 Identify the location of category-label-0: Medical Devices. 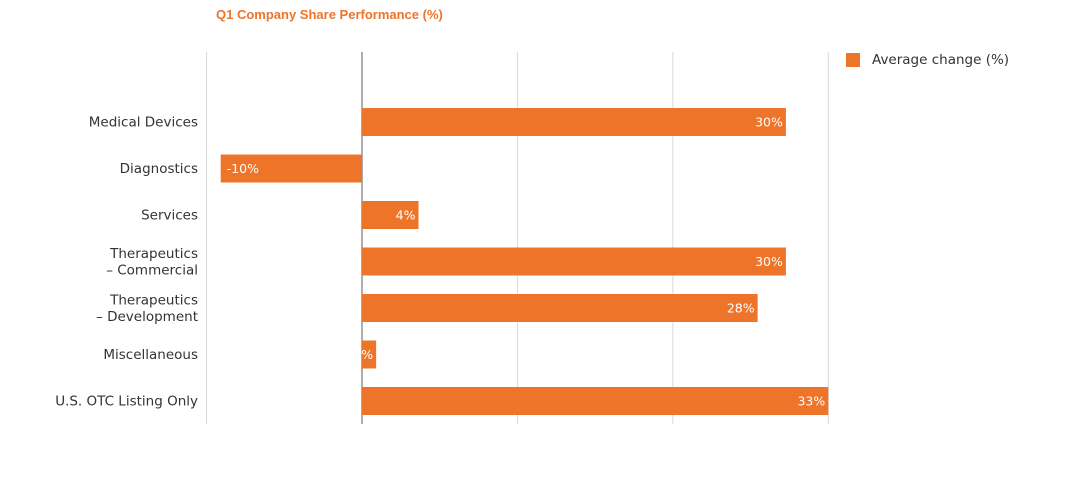
(143, 123).